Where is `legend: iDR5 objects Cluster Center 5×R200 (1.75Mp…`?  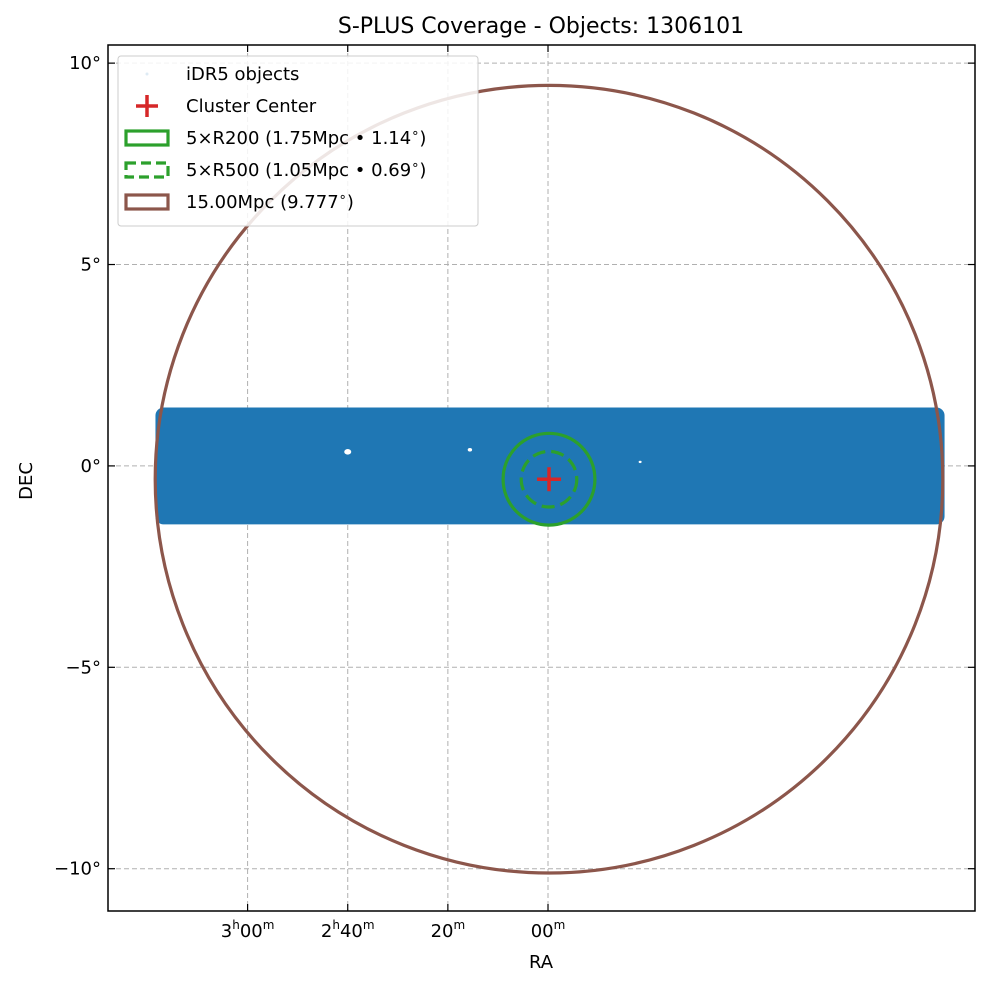
legend: iDR5 objects Cluster Center 5×R200 (1.75Mp… is located at coordinates (298, 141).